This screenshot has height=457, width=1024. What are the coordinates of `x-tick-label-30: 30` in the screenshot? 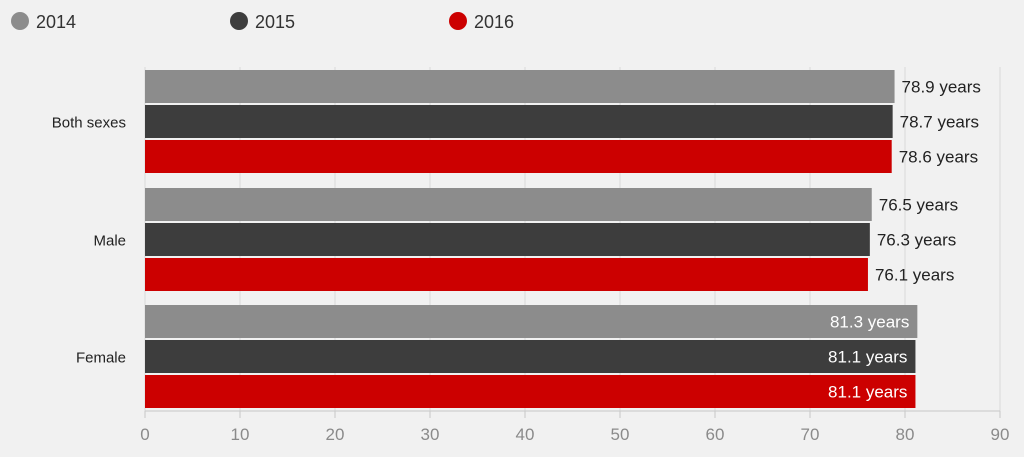 It's located at (430, 434).